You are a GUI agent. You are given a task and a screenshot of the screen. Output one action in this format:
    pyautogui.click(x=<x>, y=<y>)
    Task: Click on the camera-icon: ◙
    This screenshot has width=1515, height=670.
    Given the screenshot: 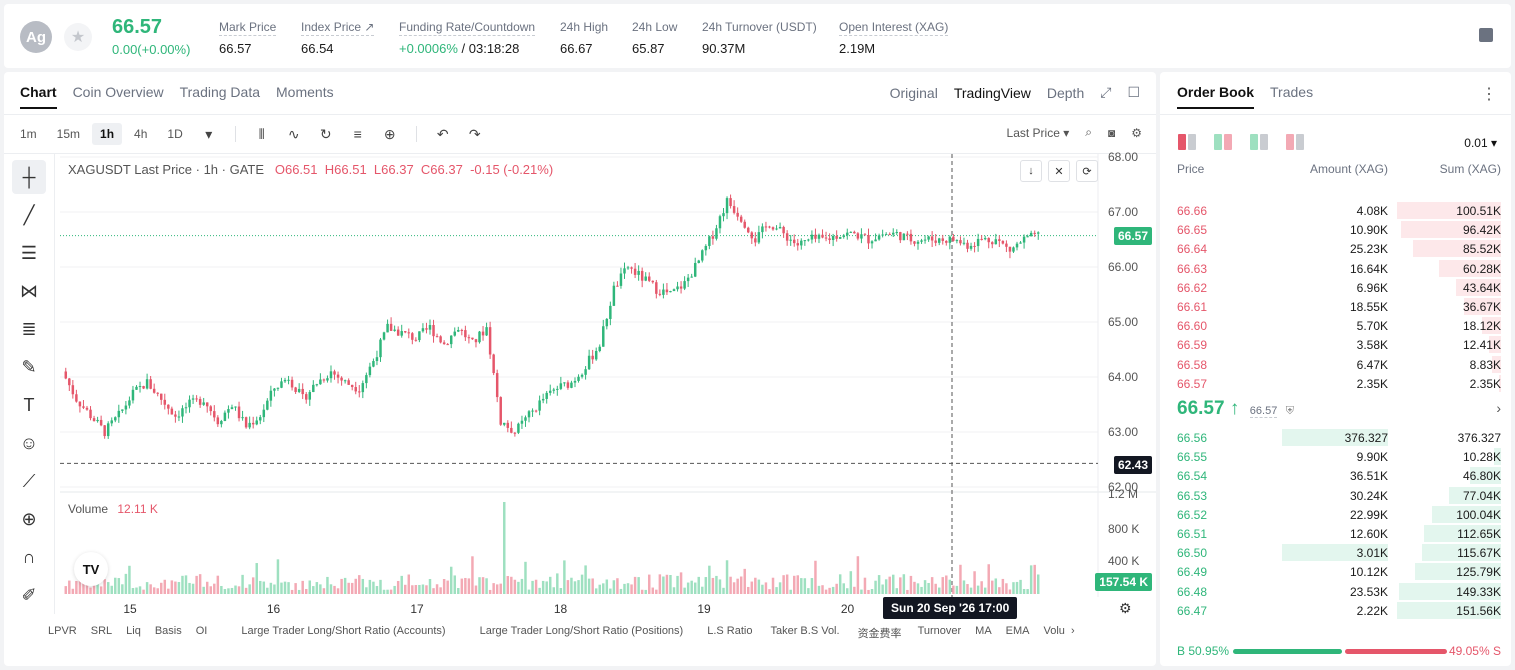 What is the action you would take?
    pyautogui.click(x=1111, y=132)
    